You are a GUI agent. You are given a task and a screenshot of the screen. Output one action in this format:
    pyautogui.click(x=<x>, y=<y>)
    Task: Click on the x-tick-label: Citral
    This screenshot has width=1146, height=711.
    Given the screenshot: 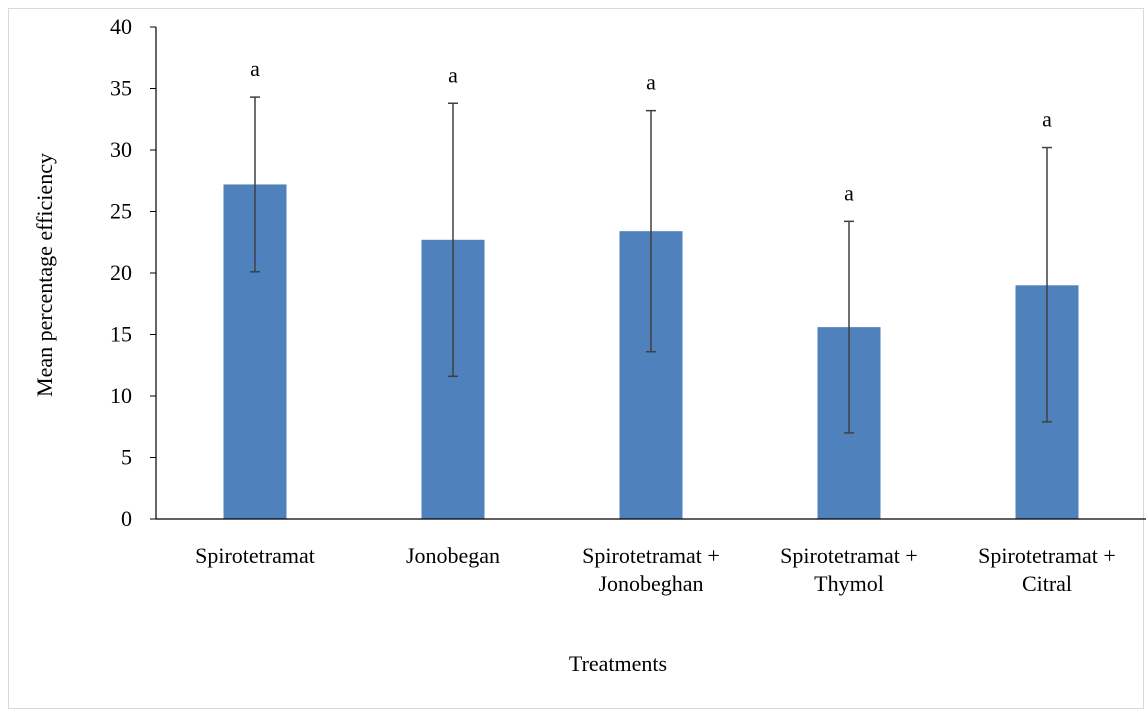 What is the action you would take?
    pyautogui.click(x=1047, y=583)
    